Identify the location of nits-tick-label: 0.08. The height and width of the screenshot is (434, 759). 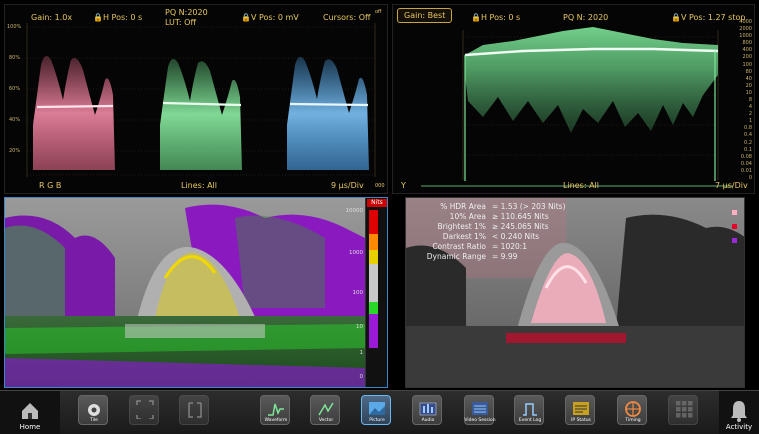
(746, 156).